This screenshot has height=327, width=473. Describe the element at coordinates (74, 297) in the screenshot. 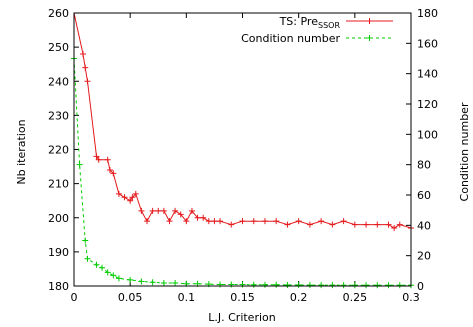

I see `x-tick-label: 0` at that location.